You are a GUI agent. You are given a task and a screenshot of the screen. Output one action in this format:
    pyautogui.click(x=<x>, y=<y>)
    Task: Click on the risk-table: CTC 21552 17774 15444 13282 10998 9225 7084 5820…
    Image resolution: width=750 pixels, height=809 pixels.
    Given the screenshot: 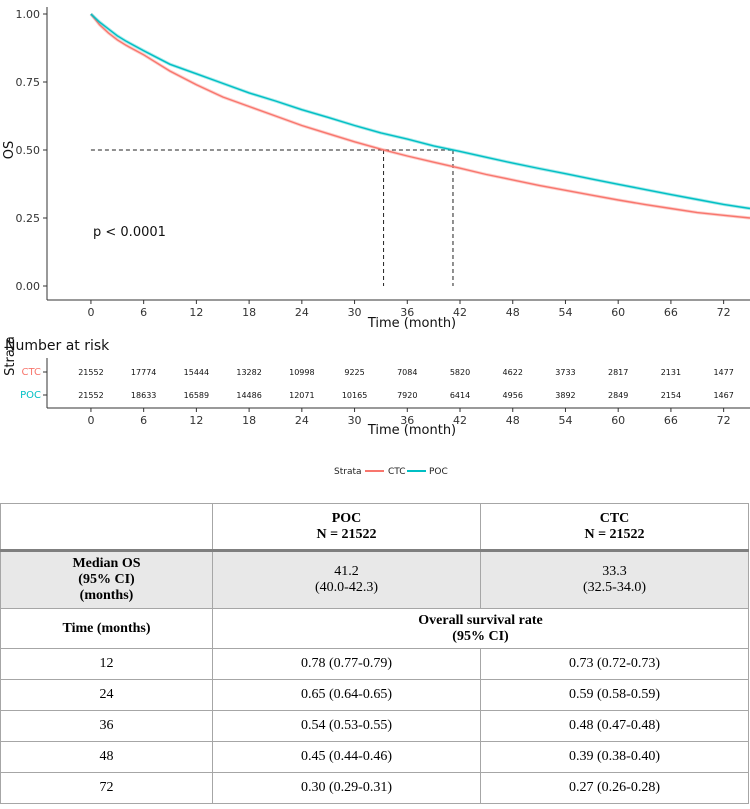 What is the action you would take?
    pyautogui.click(x=385, y=392)
    